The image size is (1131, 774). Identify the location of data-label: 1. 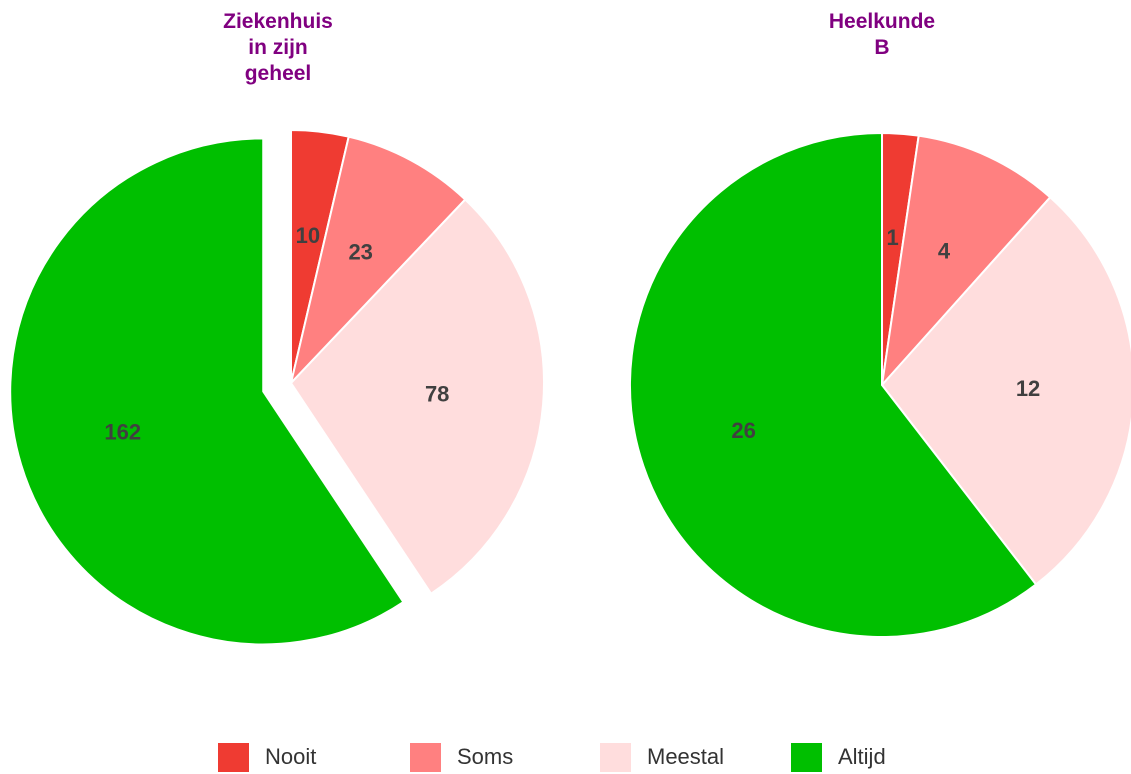
(893, 237).